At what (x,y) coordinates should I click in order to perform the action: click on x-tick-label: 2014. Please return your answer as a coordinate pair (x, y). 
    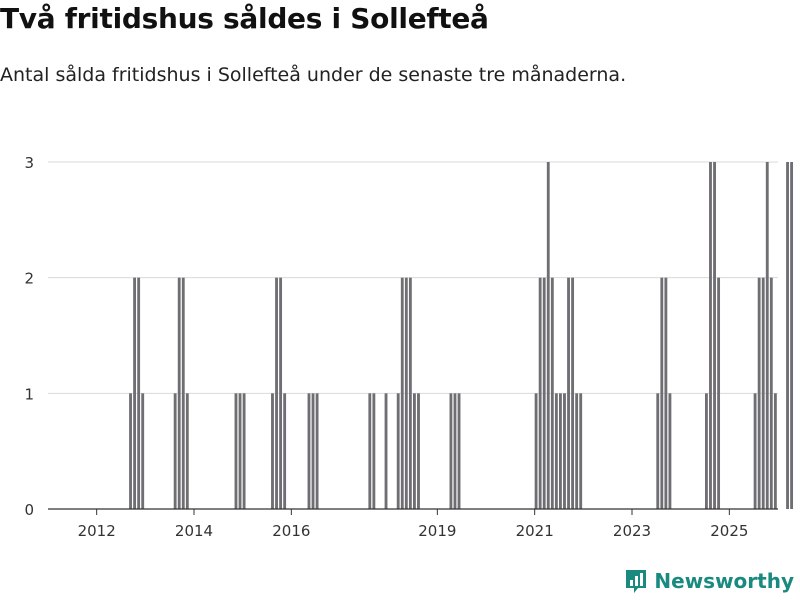
    Looking at the image, I should click on (194, 531).